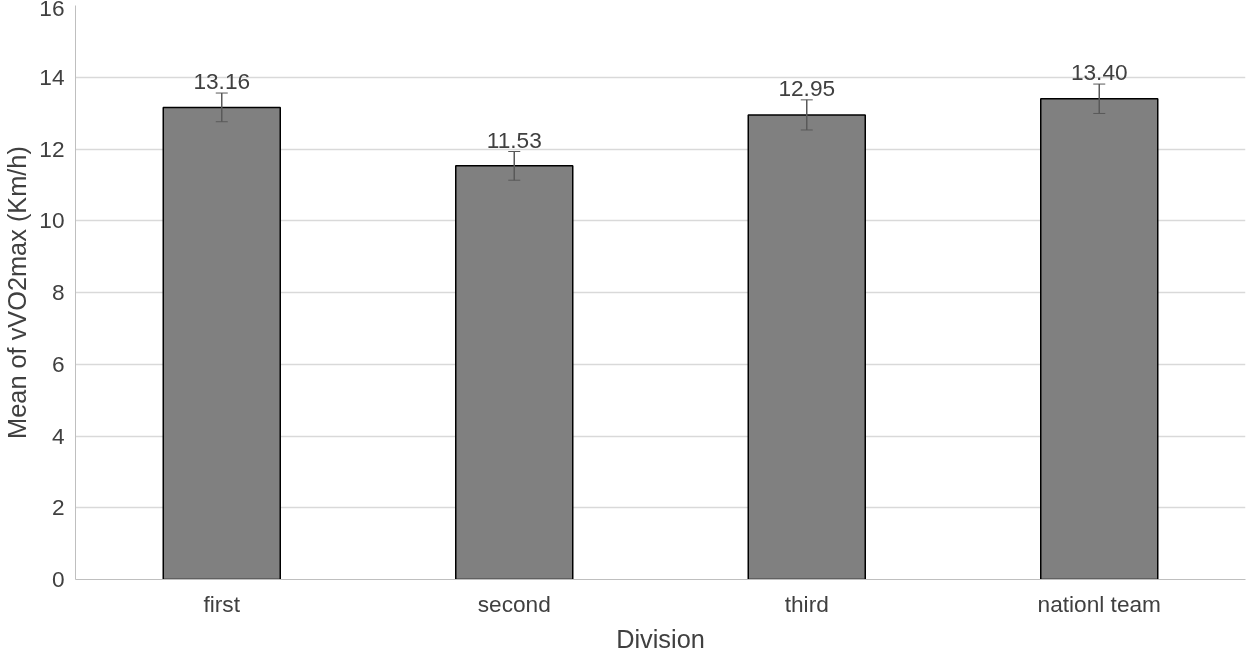 The image size is (1256, 662). What do you see at coordinates (807, 87) in the screenshot?
I see `data-label: 12.95` at bounding box center [807, 87].